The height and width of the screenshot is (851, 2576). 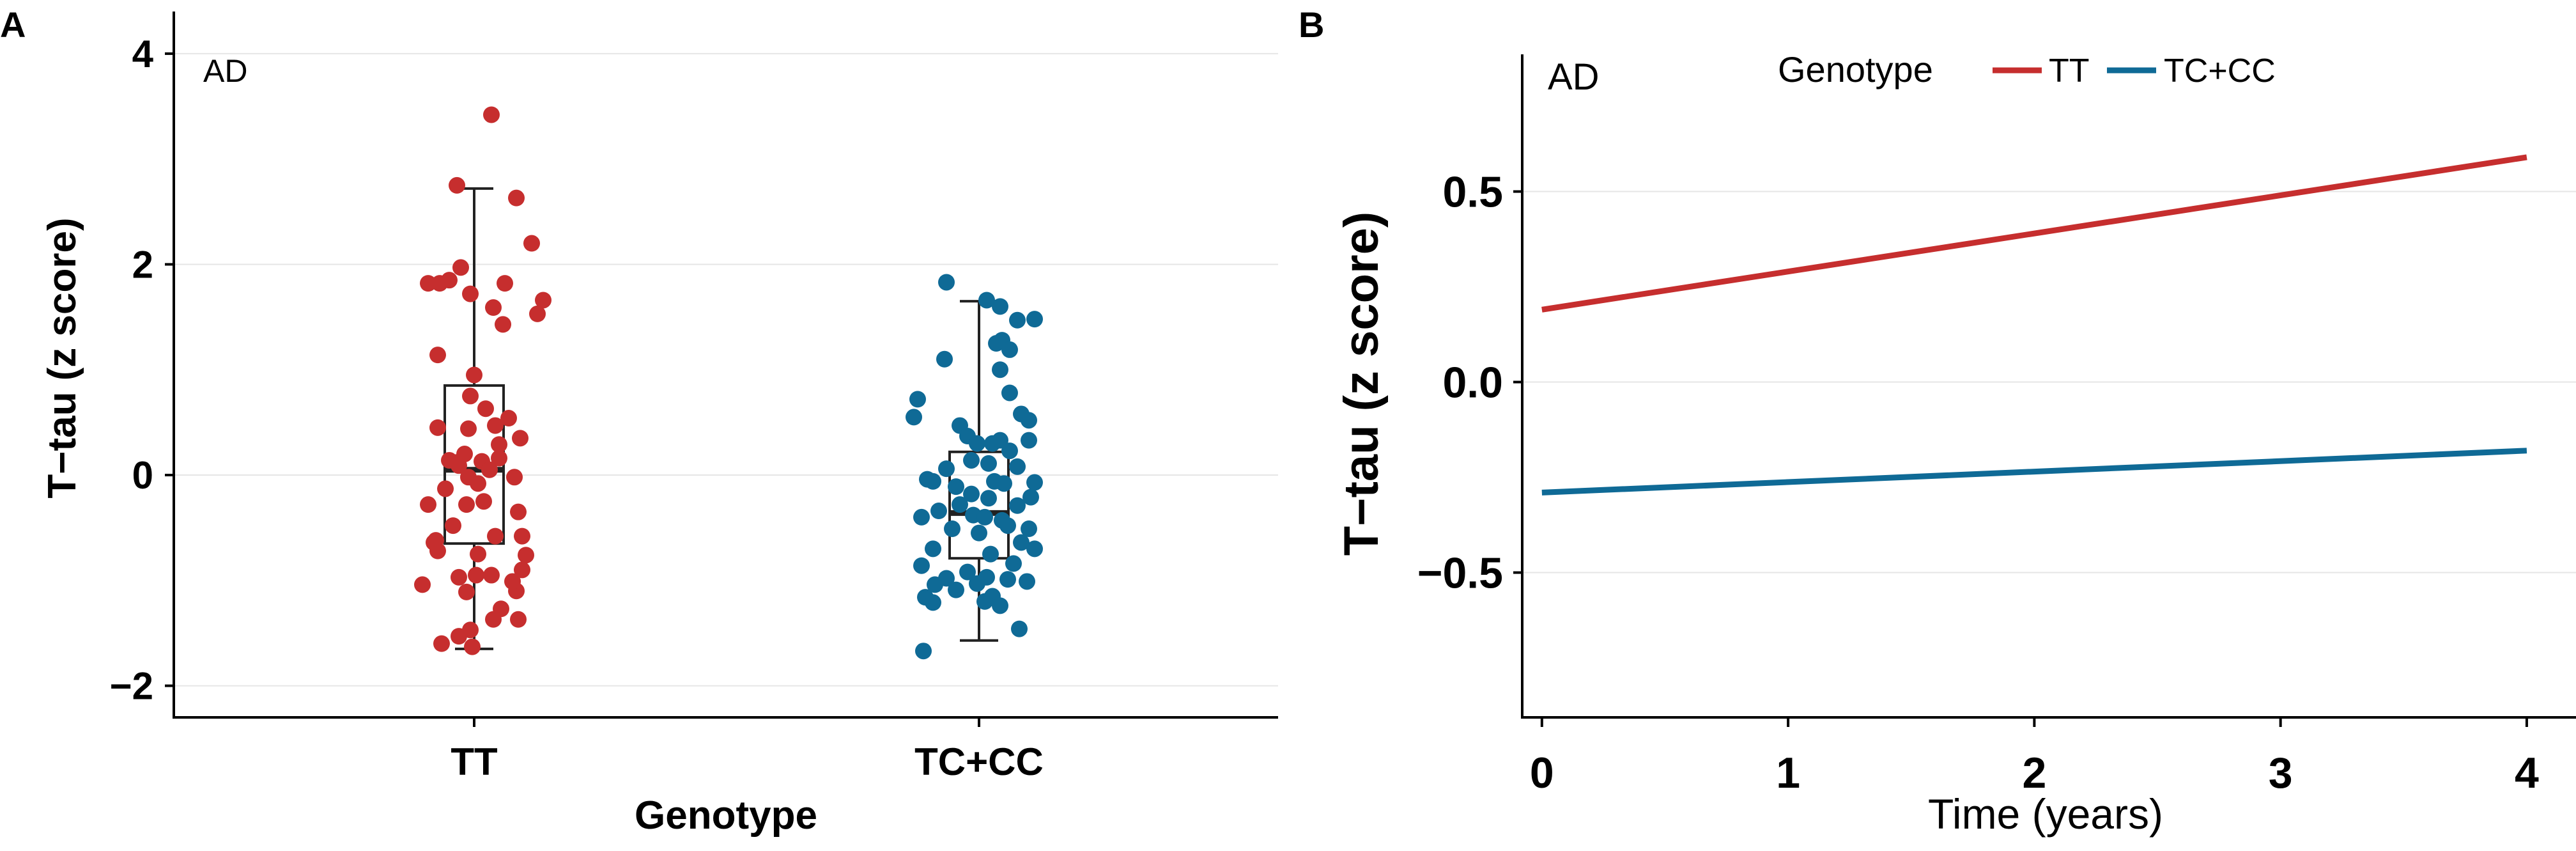 I want to click on series-line-tt, so click(x=2034, y=233).